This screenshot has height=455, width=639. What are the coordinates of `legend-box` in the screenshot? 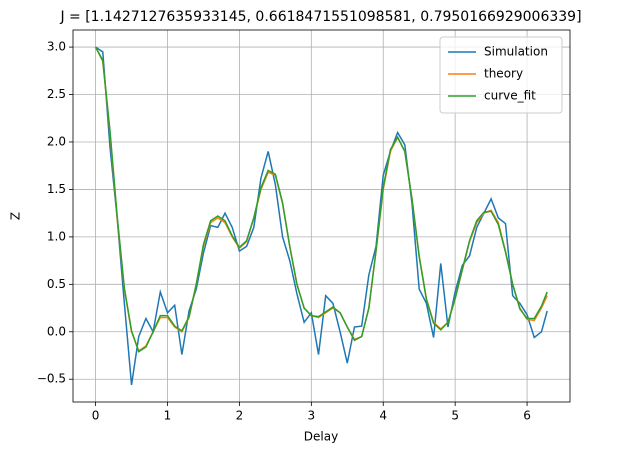 It's located at (501, 75).